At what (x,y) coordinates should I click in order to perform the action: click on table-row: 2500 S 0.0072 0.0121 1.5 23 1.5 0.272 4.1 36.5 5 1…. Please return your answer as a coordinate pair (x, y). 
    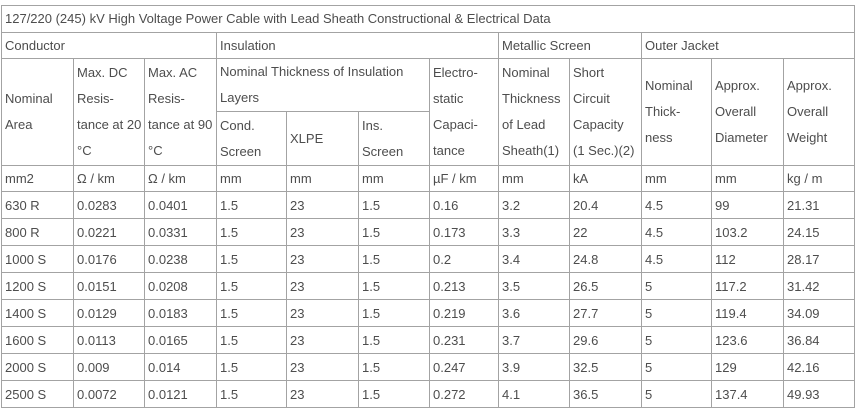
    Looking at the image, I should click on (428, 394).